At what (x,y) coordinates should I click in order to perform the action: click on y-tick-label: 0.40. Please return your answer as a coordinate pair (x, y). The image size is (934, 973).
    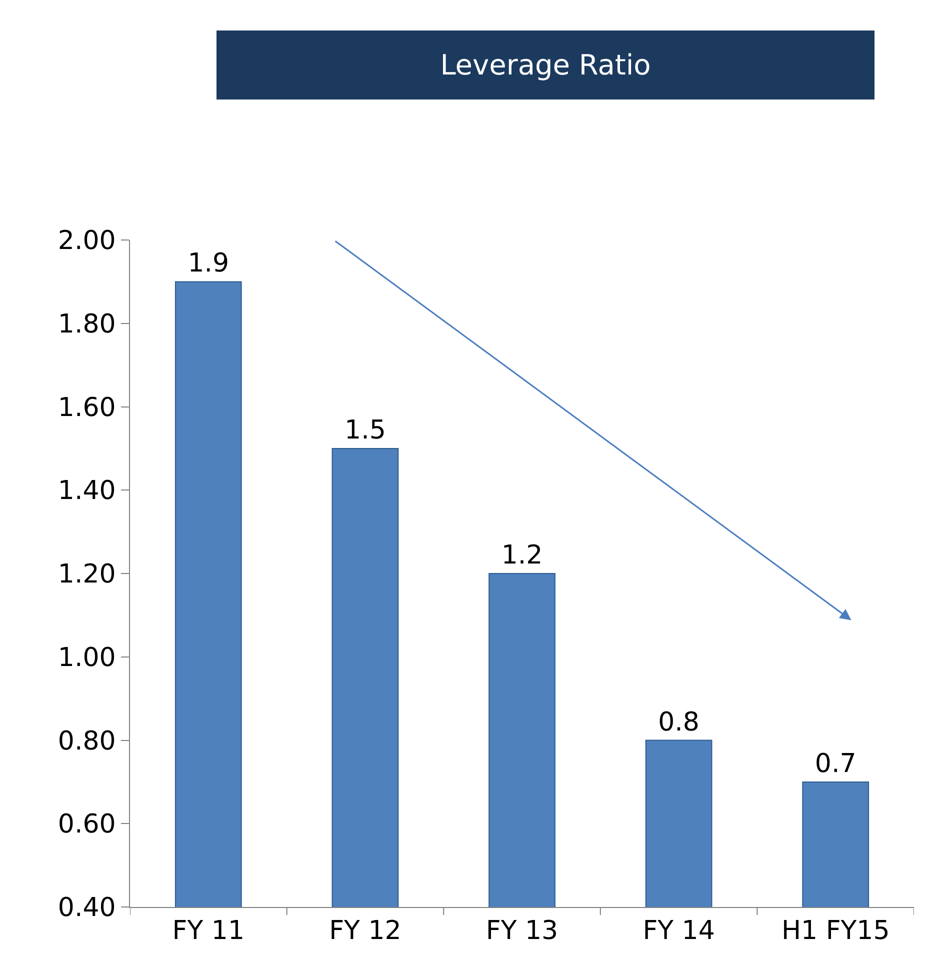
    Looking at the image, I should click on (87, 908).